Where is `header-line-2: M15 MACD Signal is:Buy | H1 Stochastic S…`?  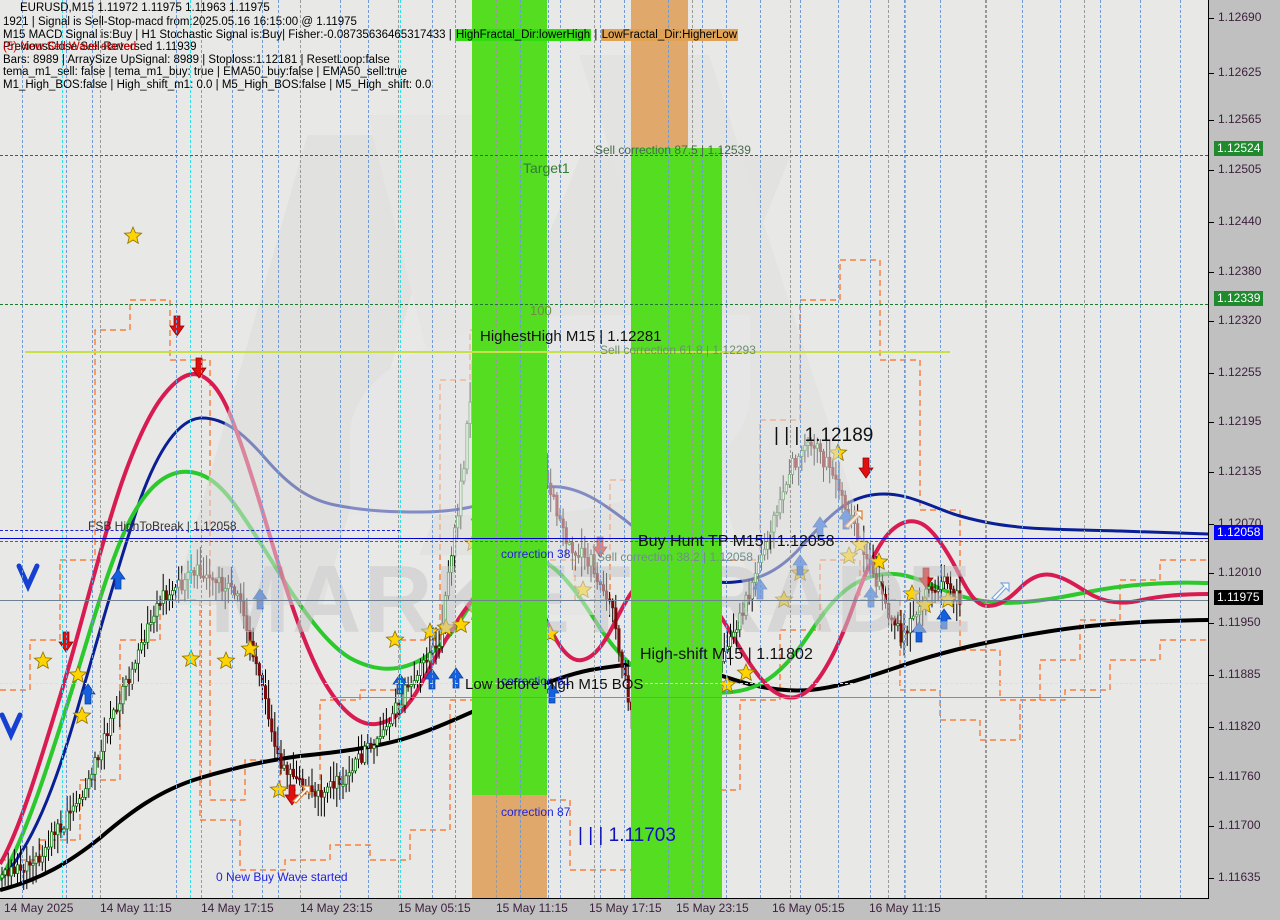
header-line-2: M15 MACD Signal is:Buy | H1 Stochastic S… is located at coordinates (371, 35).